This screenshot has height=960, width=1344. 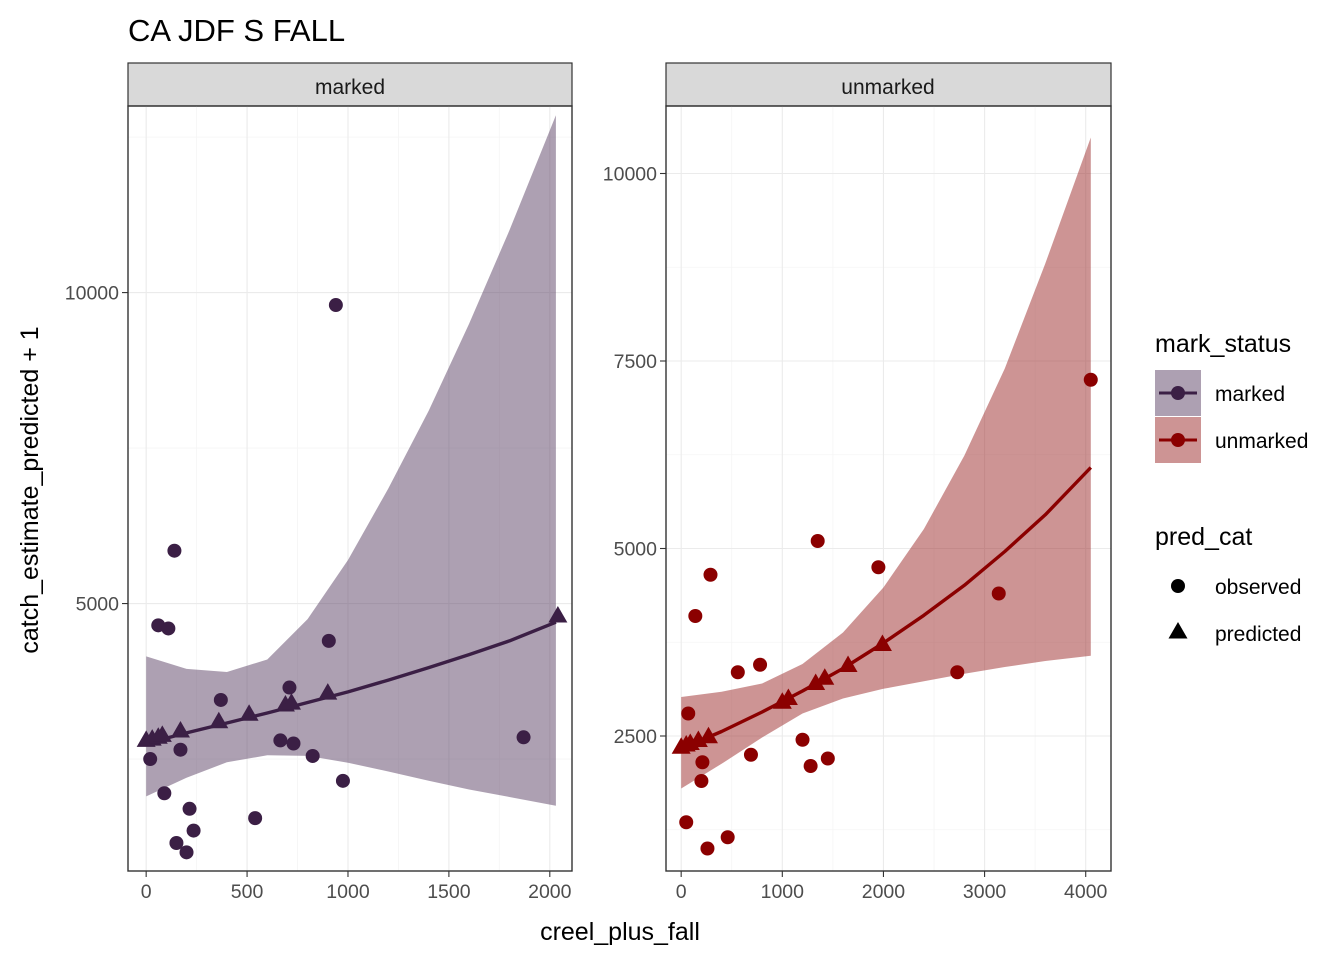 What do you see at coordinates (636, 737) in the screenshot?
I see `y-tick-label: 2500` at bounding box center [636, 737].